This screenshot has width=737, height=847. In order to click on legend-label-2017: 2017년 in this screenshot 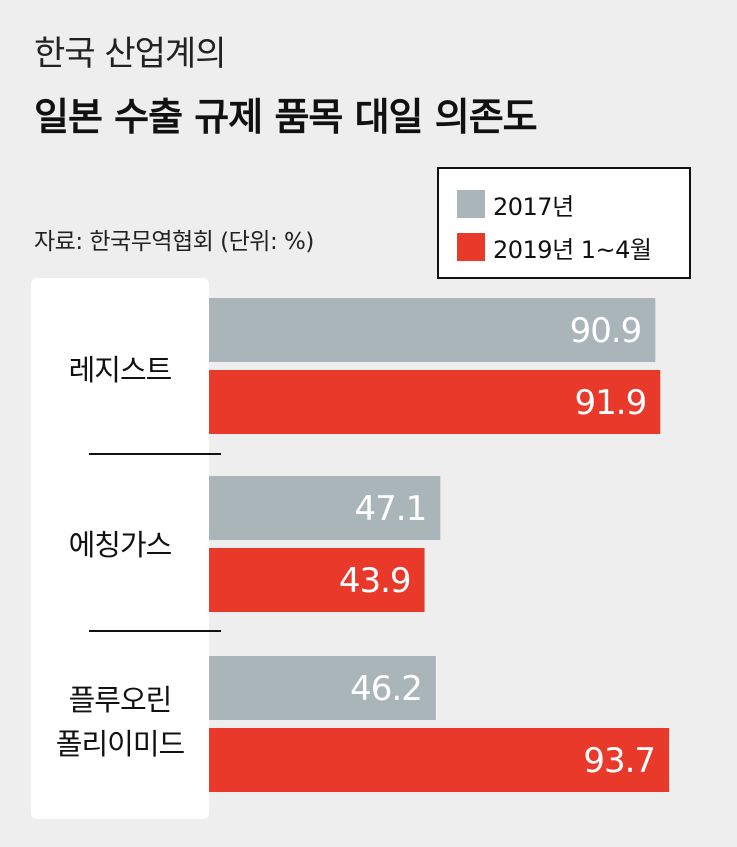, I will do `click(533, 206)`.